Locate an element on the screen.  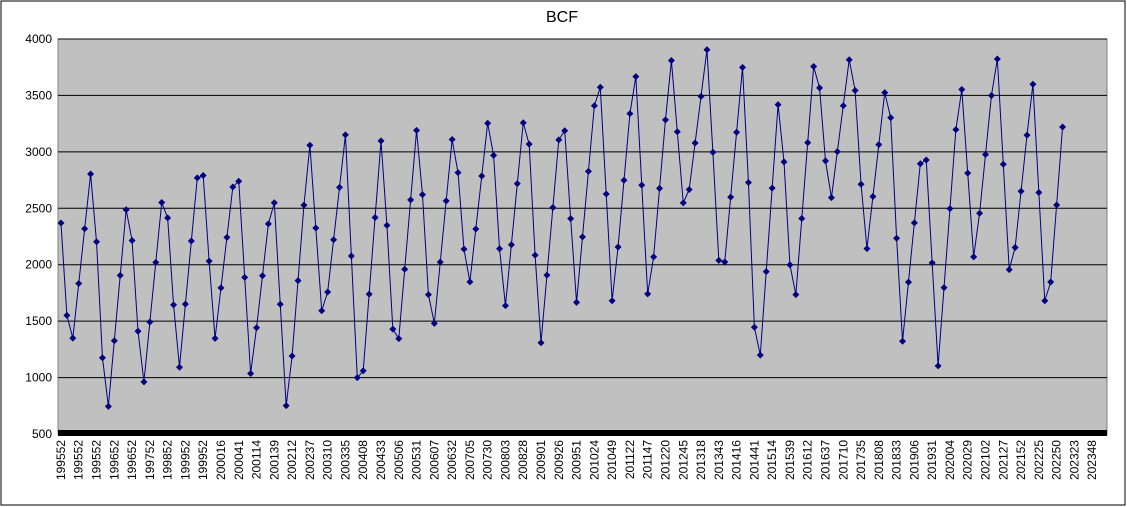
x-tick-label: 201441 is located at coordinates (754, 460).